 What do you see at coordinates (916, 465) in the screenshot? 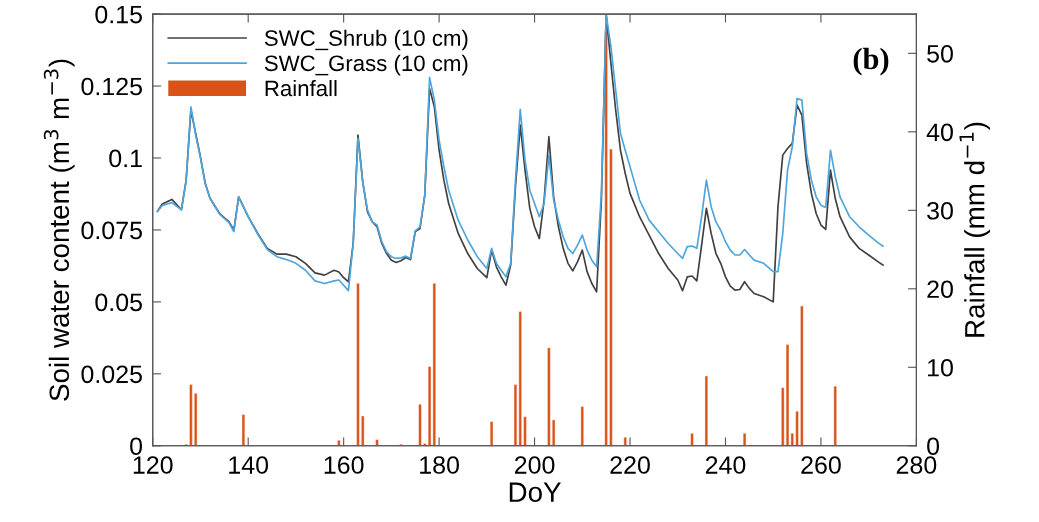
I see `x-tick-label: 280` at bounding box center [916, 465].